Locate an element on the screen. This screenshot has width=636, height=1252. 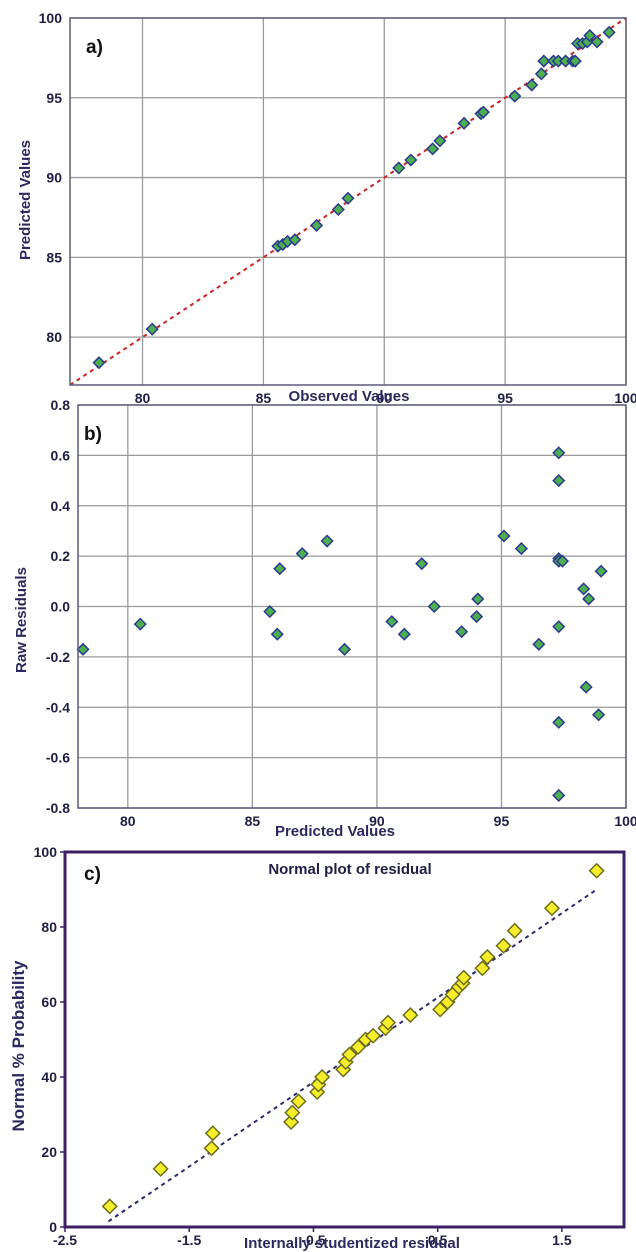
panel-a-y-axis-label: Predicted Values is located at coordinates (25, 200).